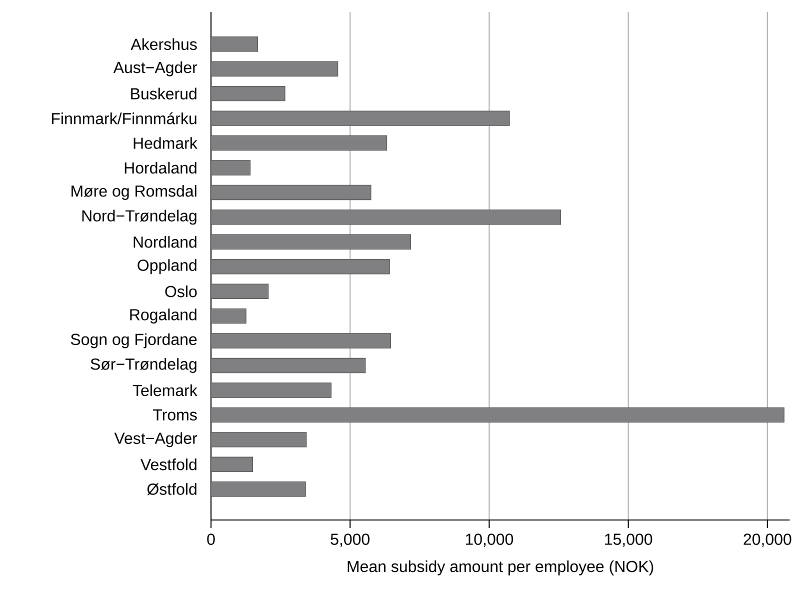 The width and height of the screenshot is (803, 590). What do you see at coordinates (628, 540) in the screenshot?
I see `x-tick-label: 15,000` at bounding box center [628, 540].